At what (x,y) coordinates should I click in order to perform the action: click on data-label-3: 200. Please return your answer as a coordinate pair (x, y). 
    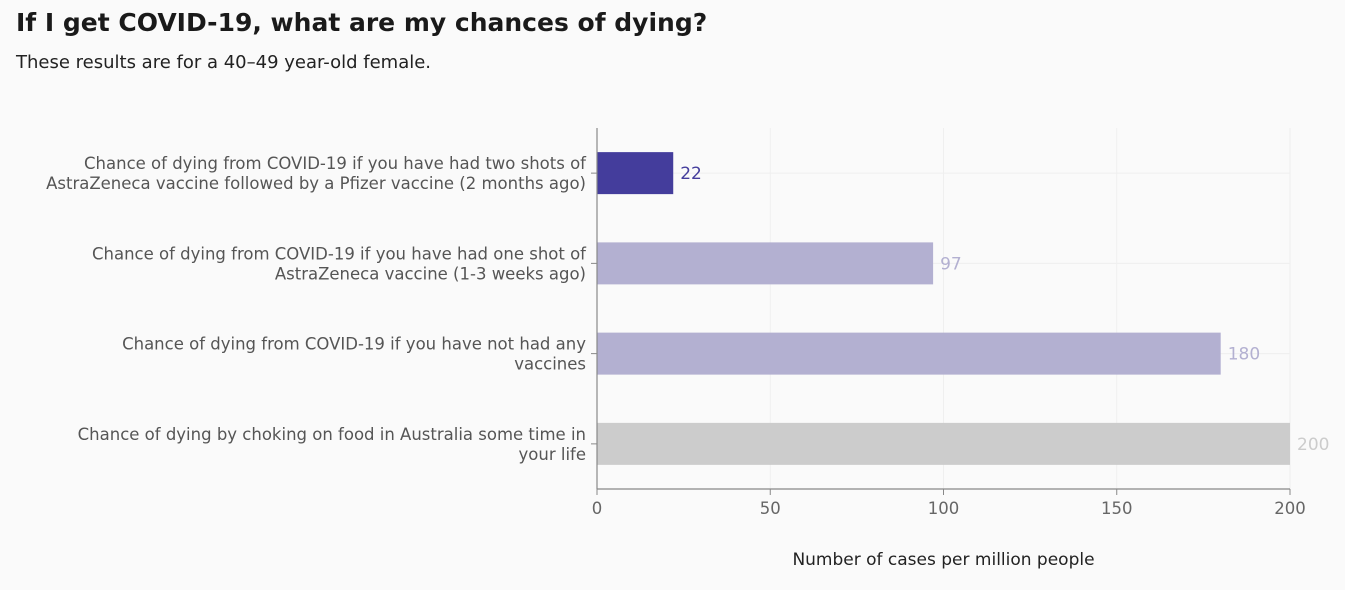
    Looking at the image, I should click on (1313, 445).